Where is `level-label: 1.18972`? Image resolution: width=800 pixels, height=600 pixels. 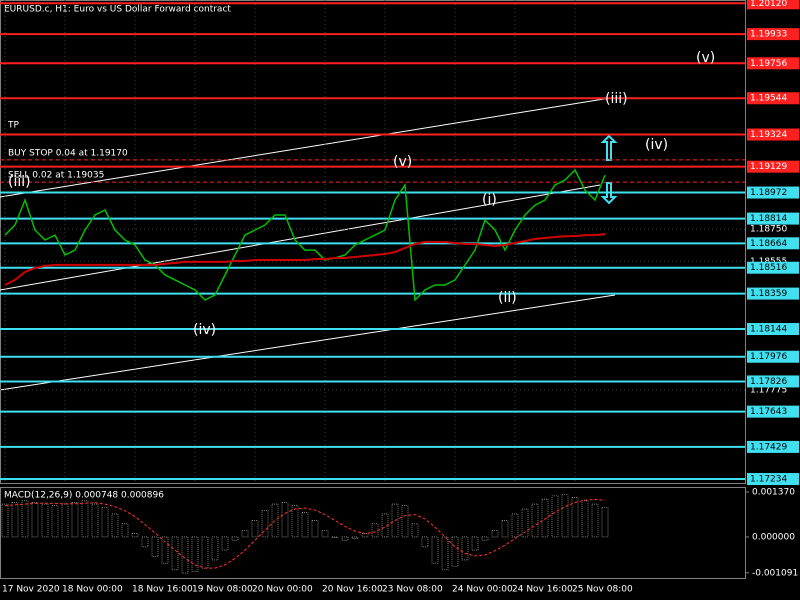 level-label: 1.18972 is located at coordinates (768, 193).